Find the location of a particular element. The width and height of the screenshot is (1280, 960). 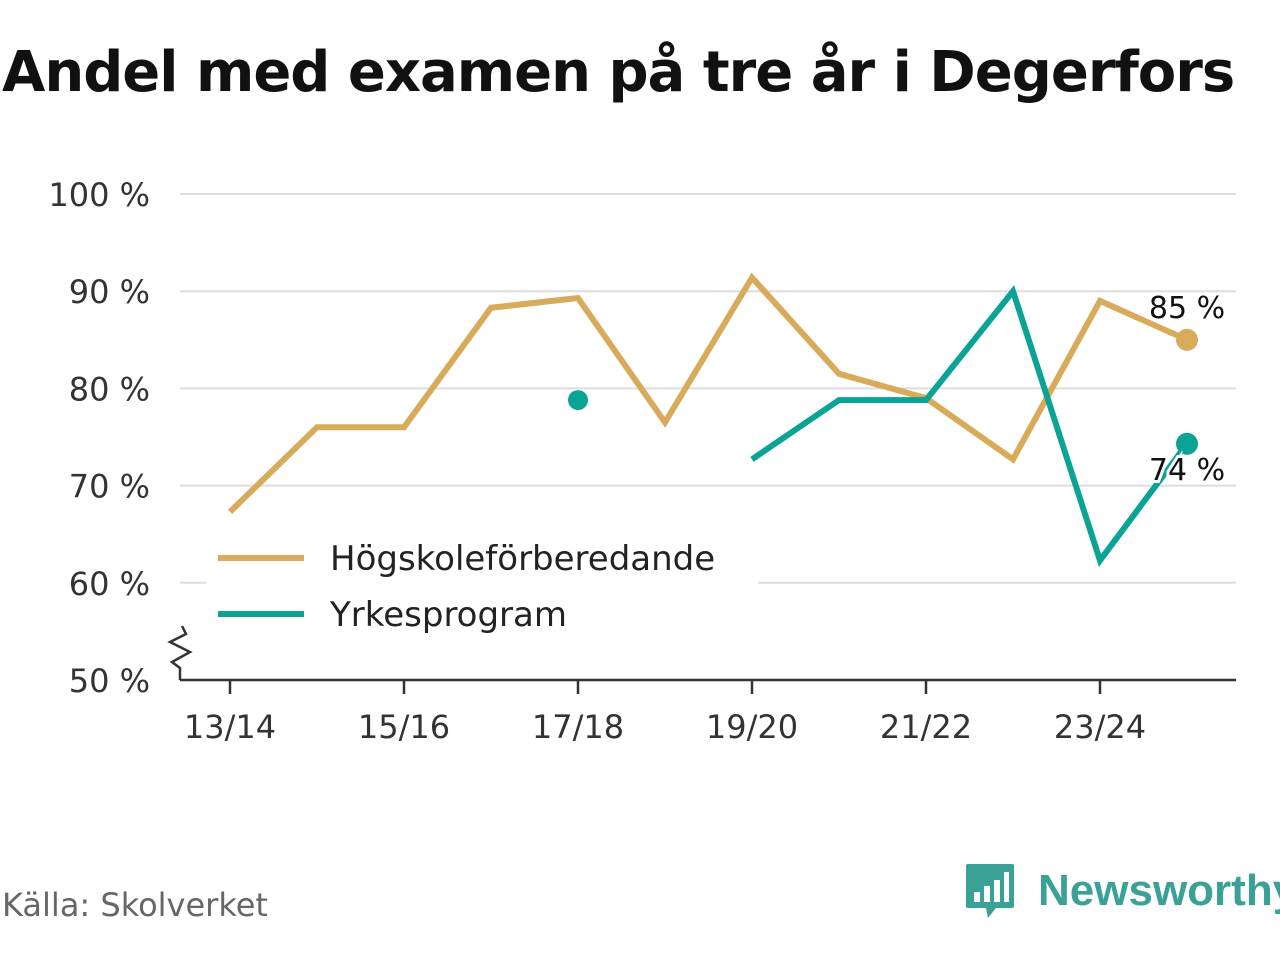

axis-break-icon is located at coordinates (180, 652).